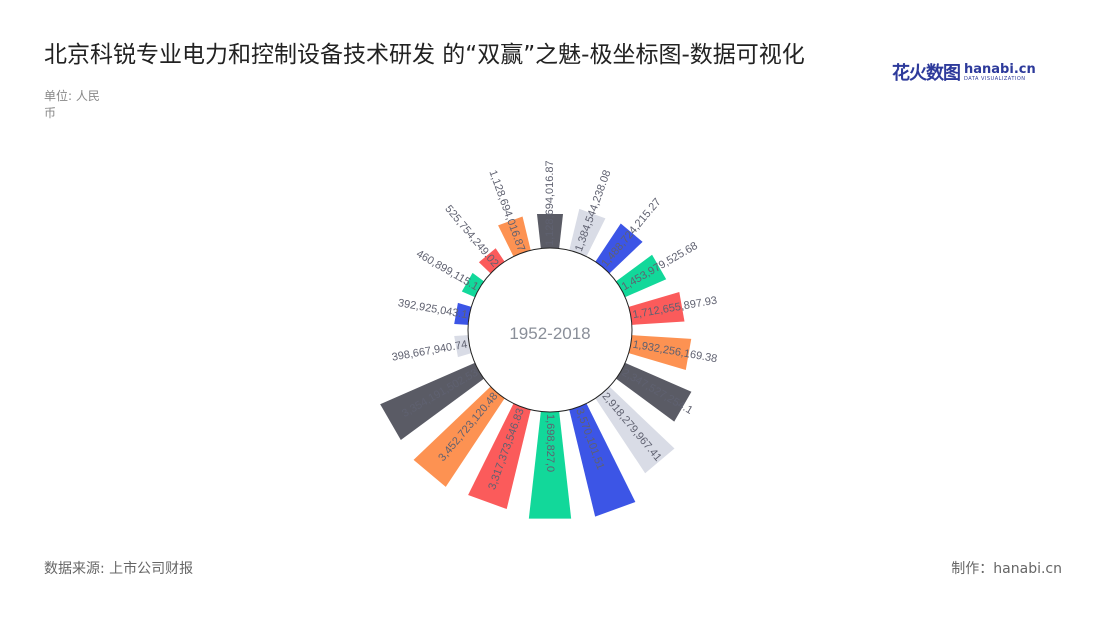 The width and height of the screenshot is (1100, 620). Describe the element at coordinates (119, 569) in the screenshot. I see `data-source: 数据来源: 上市公司财报` at that location.